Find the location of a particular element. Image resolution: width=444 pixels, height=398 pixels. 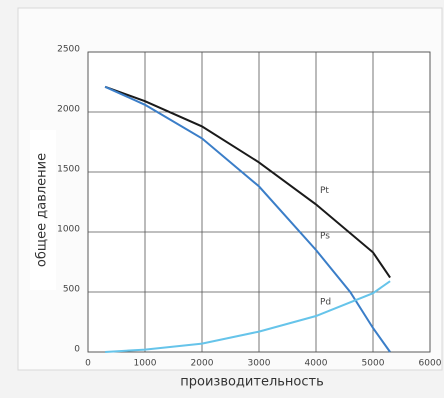

series-line is located at coordinates (248, 316).